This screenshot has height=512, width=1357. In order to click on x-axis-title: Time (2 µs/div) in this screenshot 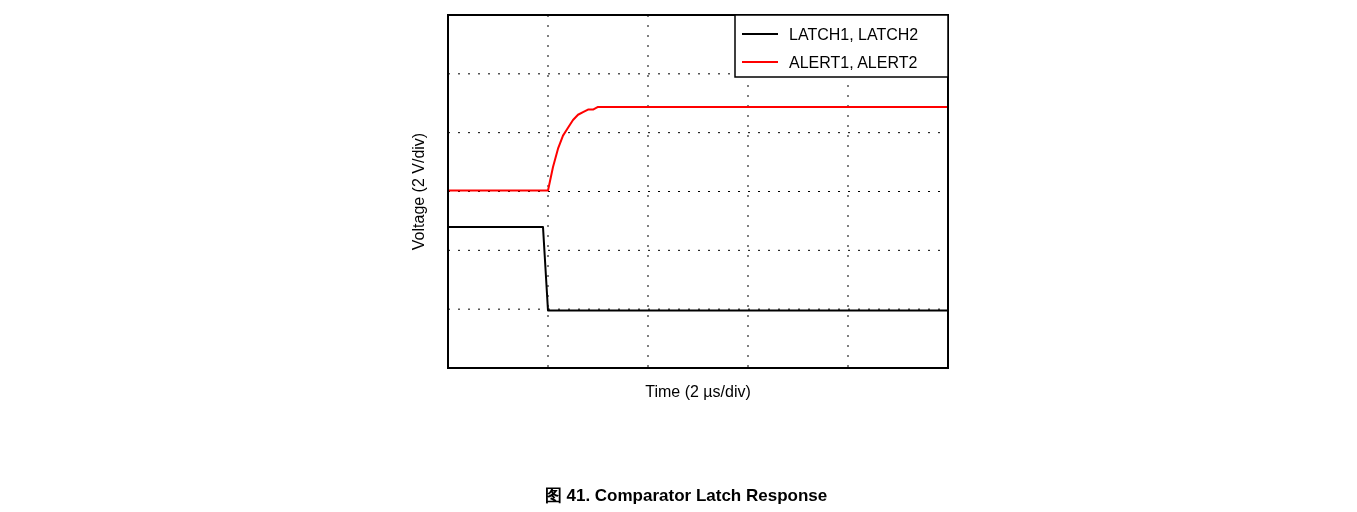, I will do `click(698, 391)`.